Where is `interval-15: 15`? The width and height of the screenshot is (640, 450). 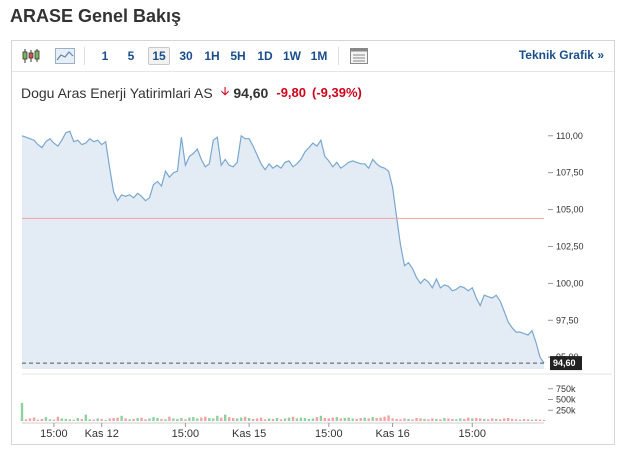
interval-15: 15 is located at coordinates (159, 56).